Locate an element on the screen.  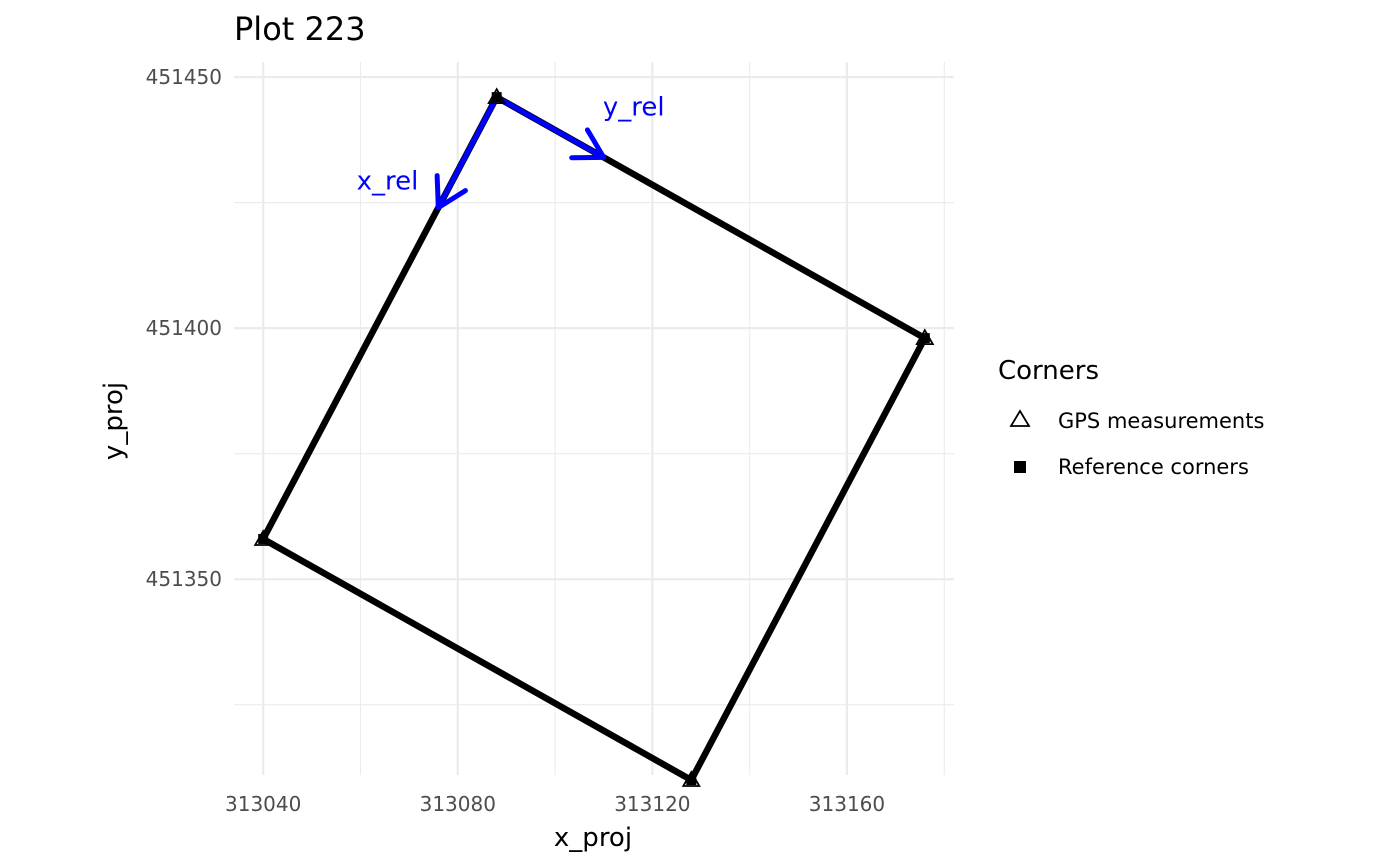
x-tick-label: 313160 is located at coordinates (847, 804).